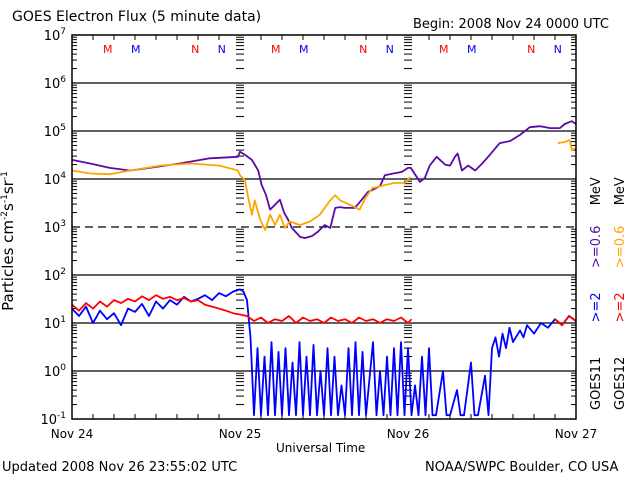 The width and height of the screenshot is (640, 480). What do you see at coordinates (576, 434) in the screenshot?
I see `x-tick-label: Nov 27` at bounding box center [576, 434].